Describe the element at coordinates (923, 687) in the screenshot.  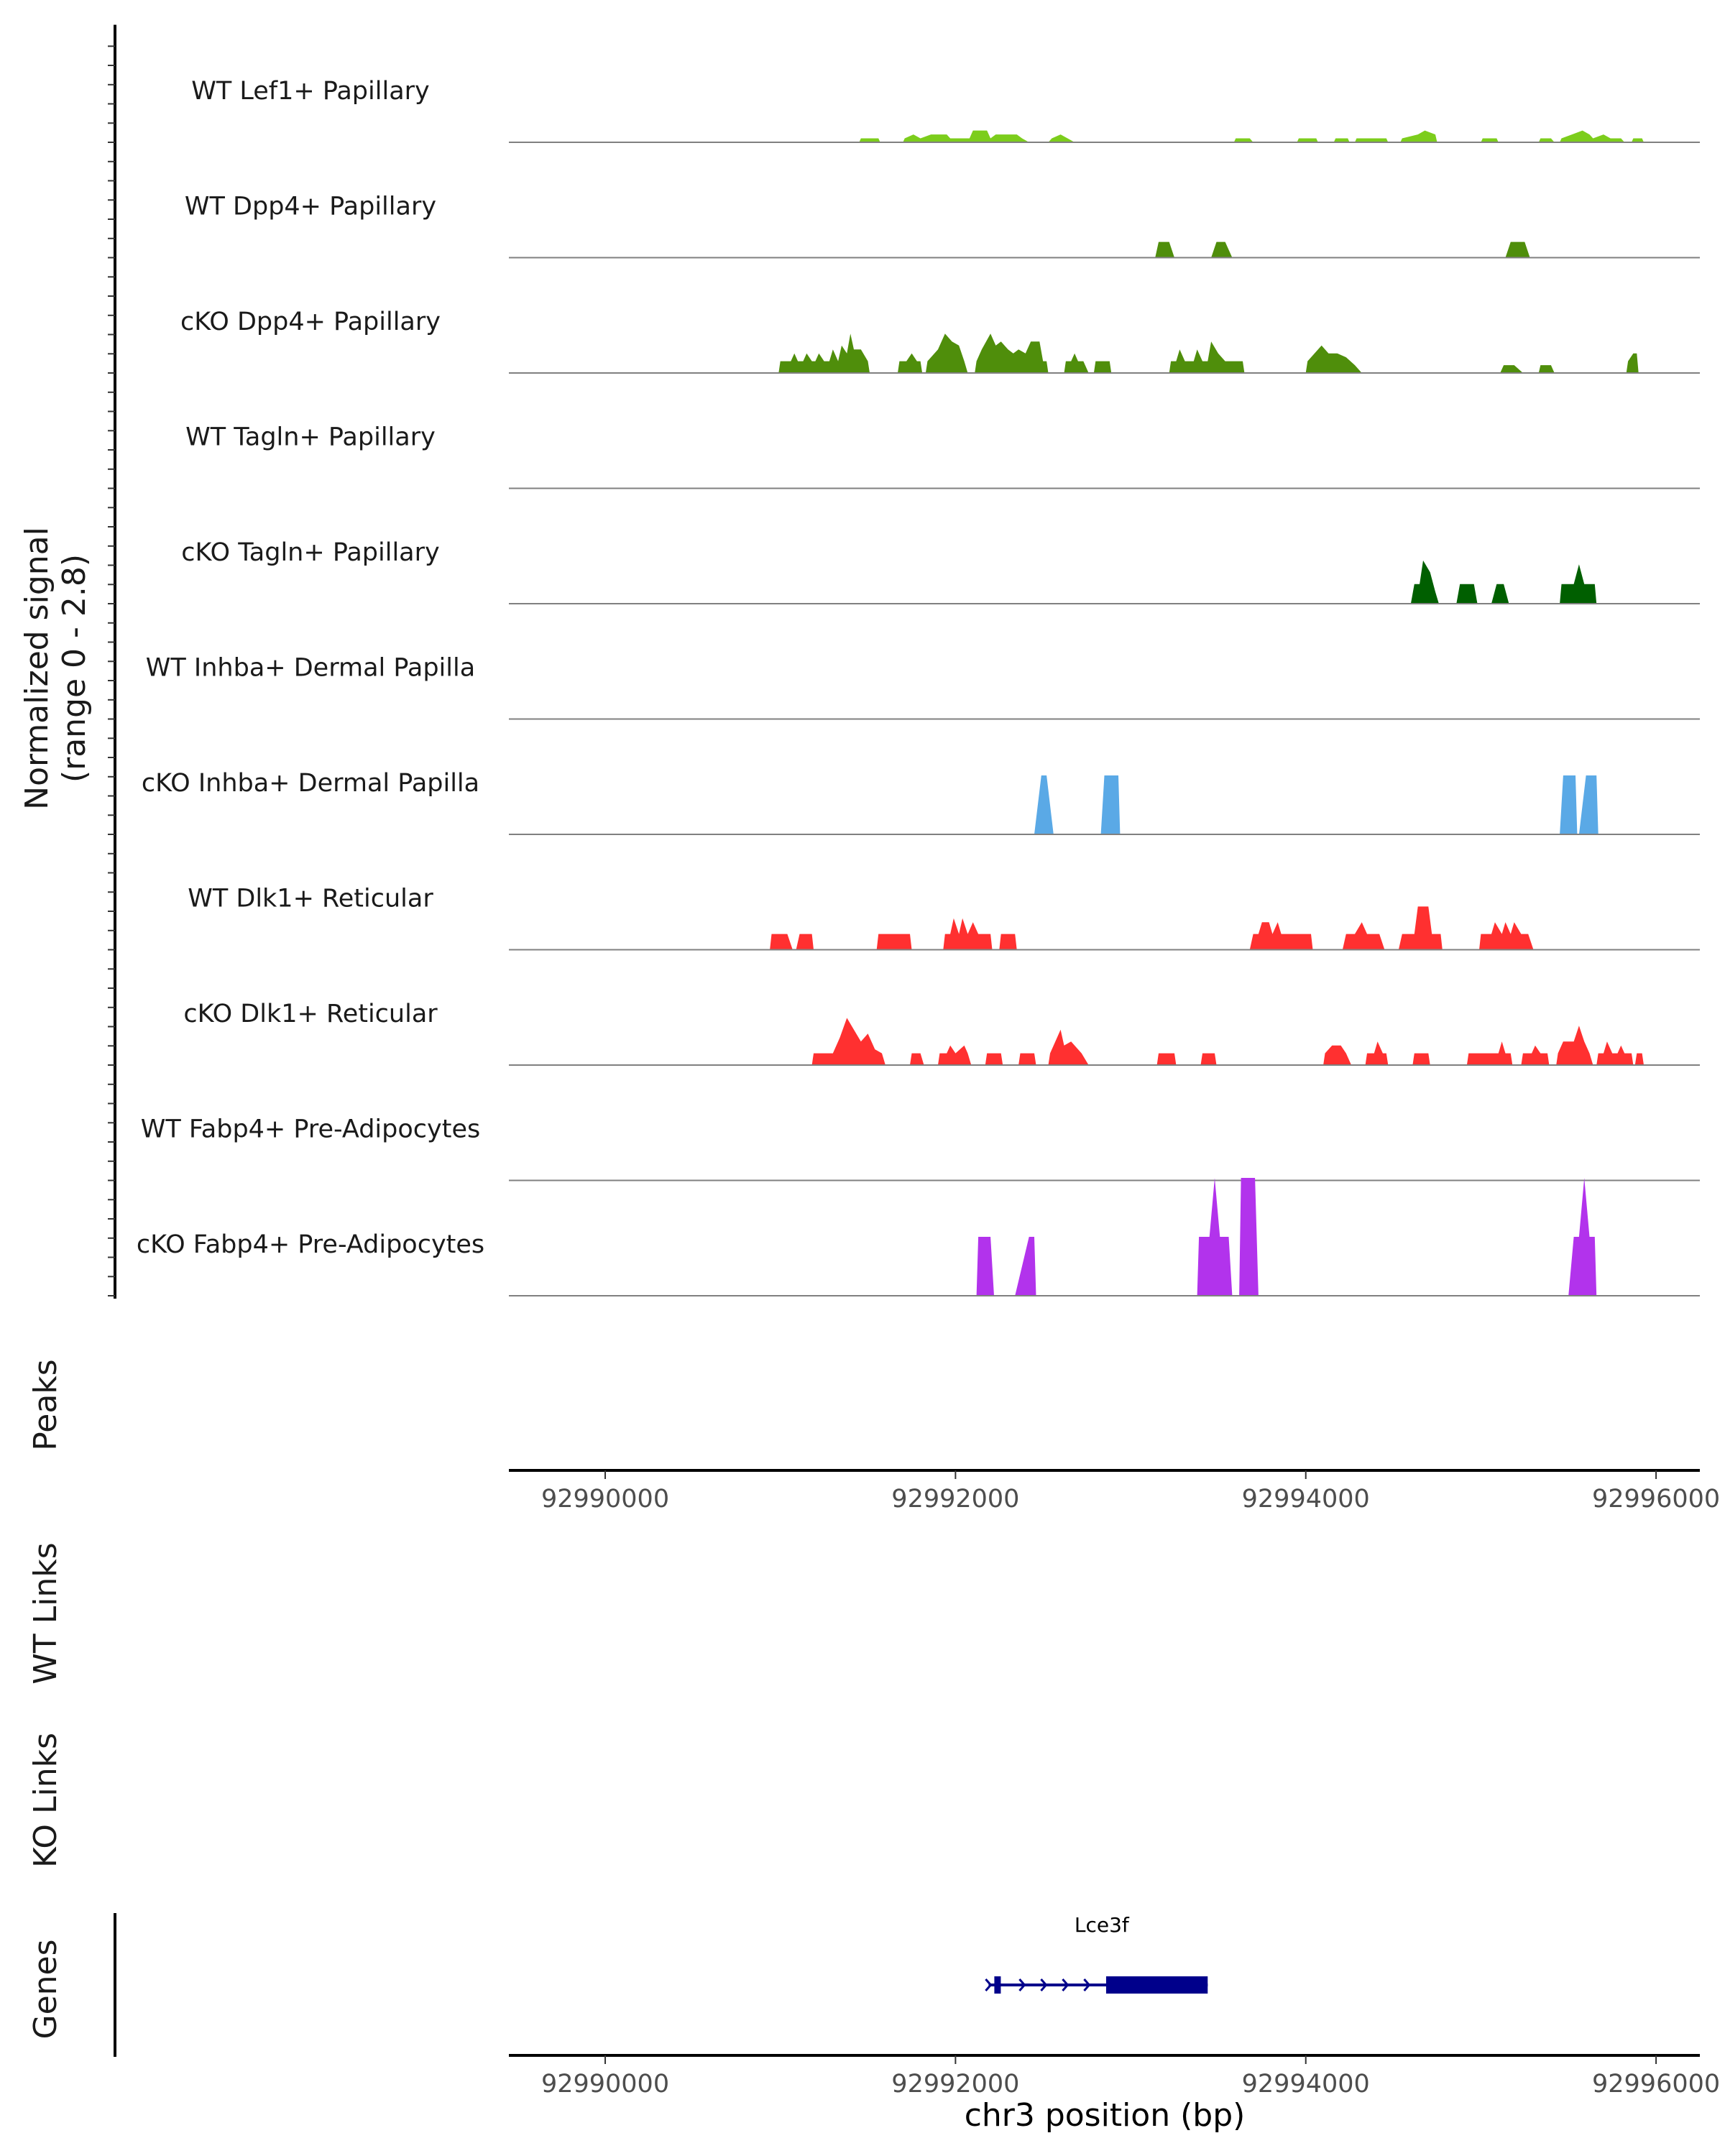
I see `track-wt-inhba-dermal-papilla: WT Inhba+ Dermal Papilla` at that location.